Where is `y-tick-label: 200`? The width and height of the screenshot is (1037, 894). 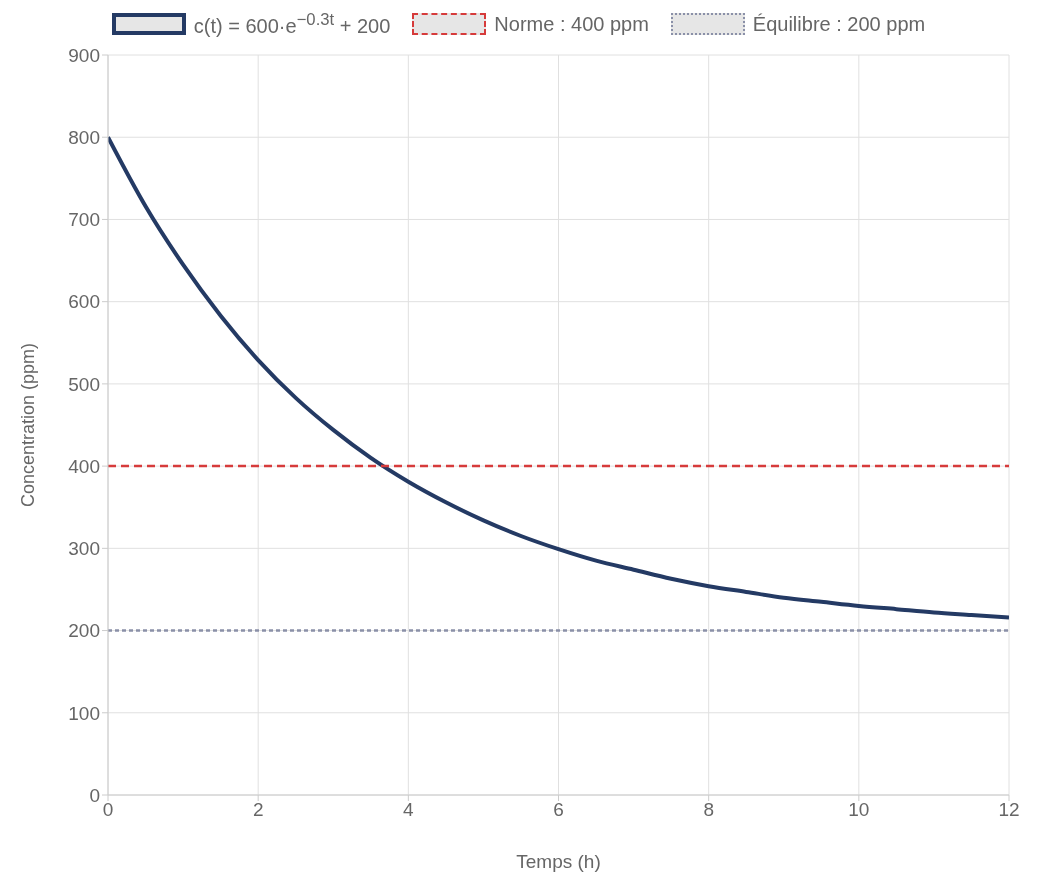
y-tick-label: 200 is located at coordinates (84, 631).